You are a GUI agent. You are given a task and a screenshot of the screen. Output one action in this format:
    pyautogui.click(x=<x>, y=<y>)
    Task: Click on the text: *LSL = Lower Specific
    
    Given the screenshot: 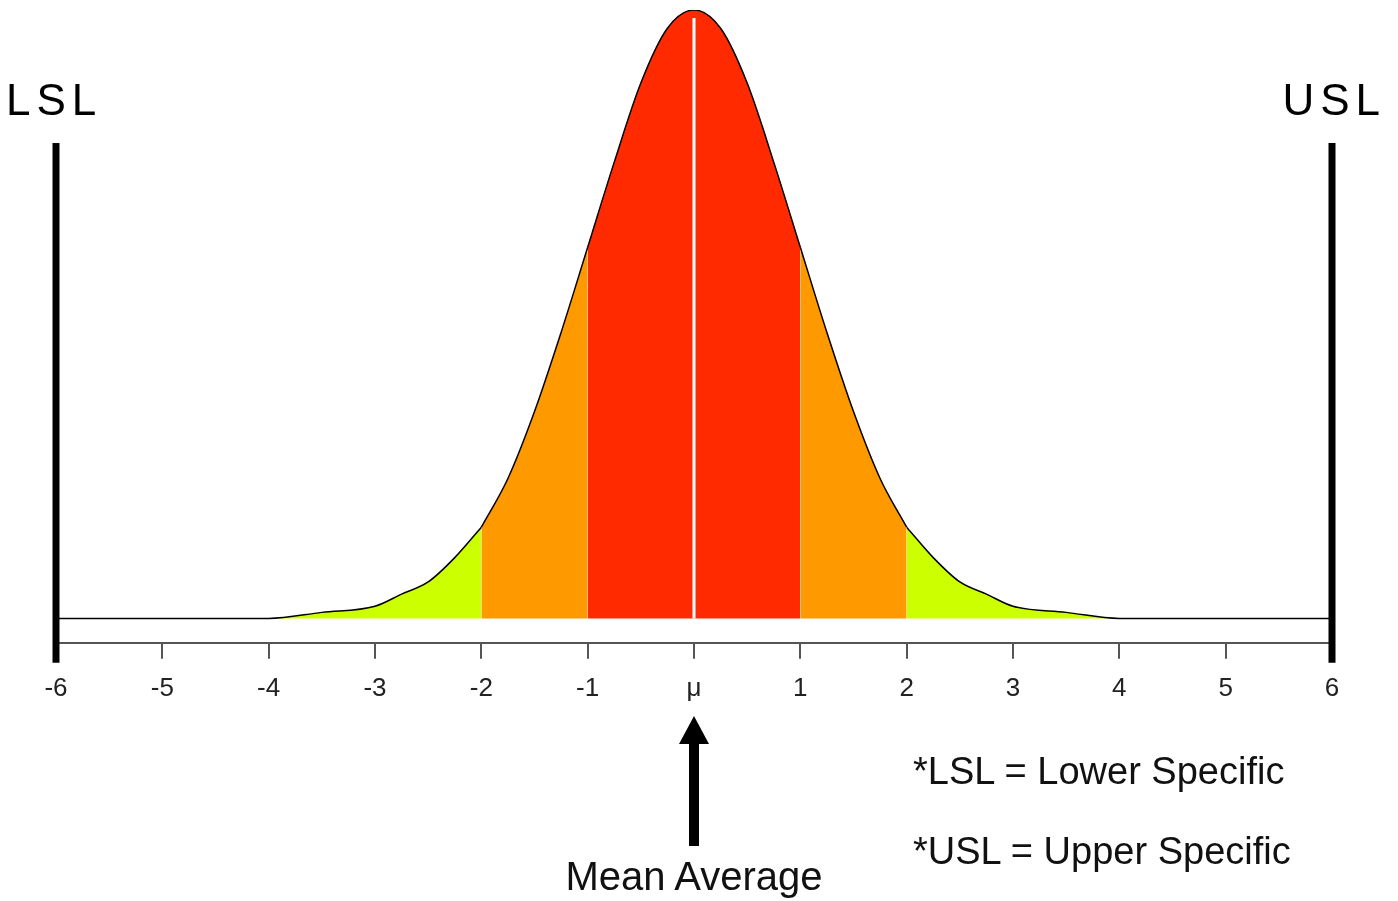 What is the action you would take?
    pyautogui.click(x=1099, y=771)
    